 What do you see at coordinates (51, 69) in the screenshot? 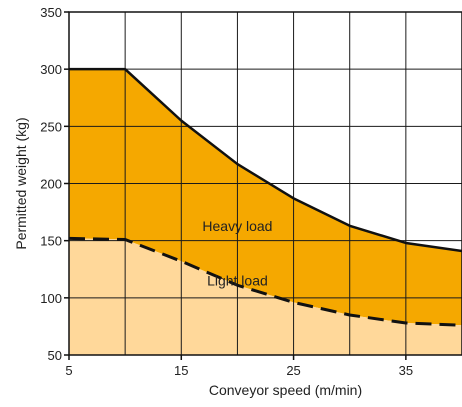
I see `y-tick-label: 300` at bounding box center [51, 69].